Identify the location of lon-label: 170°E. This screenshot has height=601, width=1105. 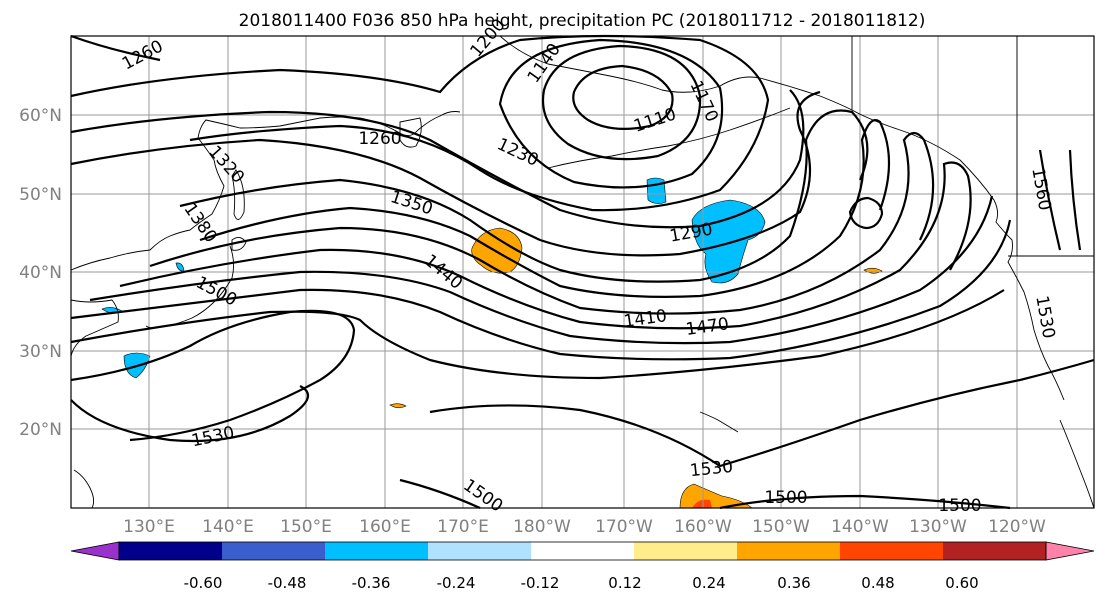
(463, 527).